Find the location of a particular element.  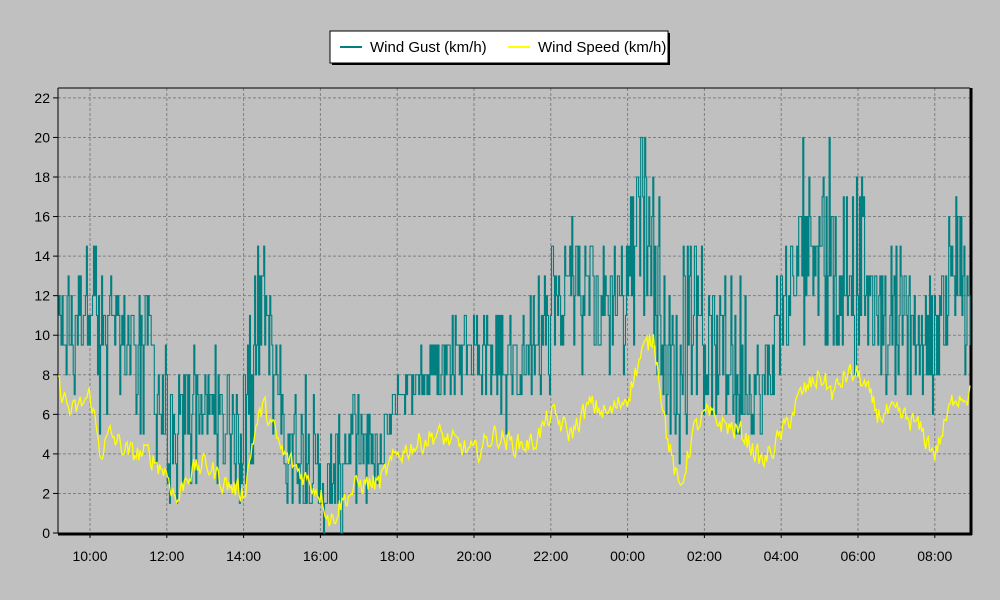

y-tick-label: 12 is located at coordinates (42, 296).